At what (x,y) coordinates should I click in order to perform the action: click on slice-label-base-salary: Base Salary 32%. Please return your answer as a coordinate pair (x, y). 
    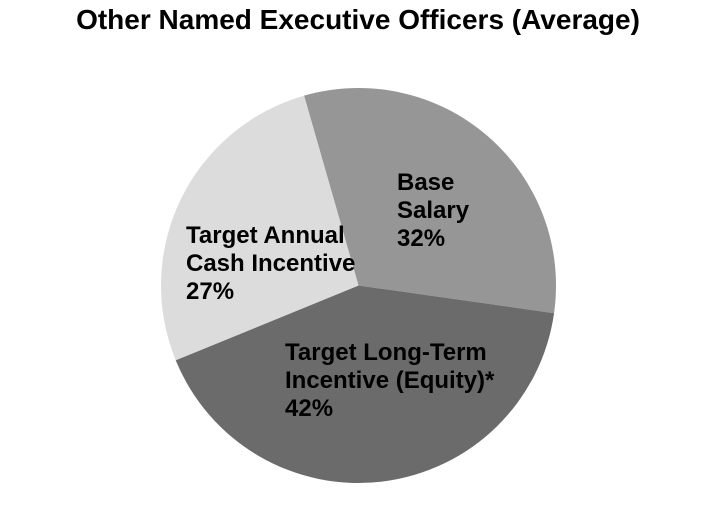
    Looking at the image, I should click on (433, 211).